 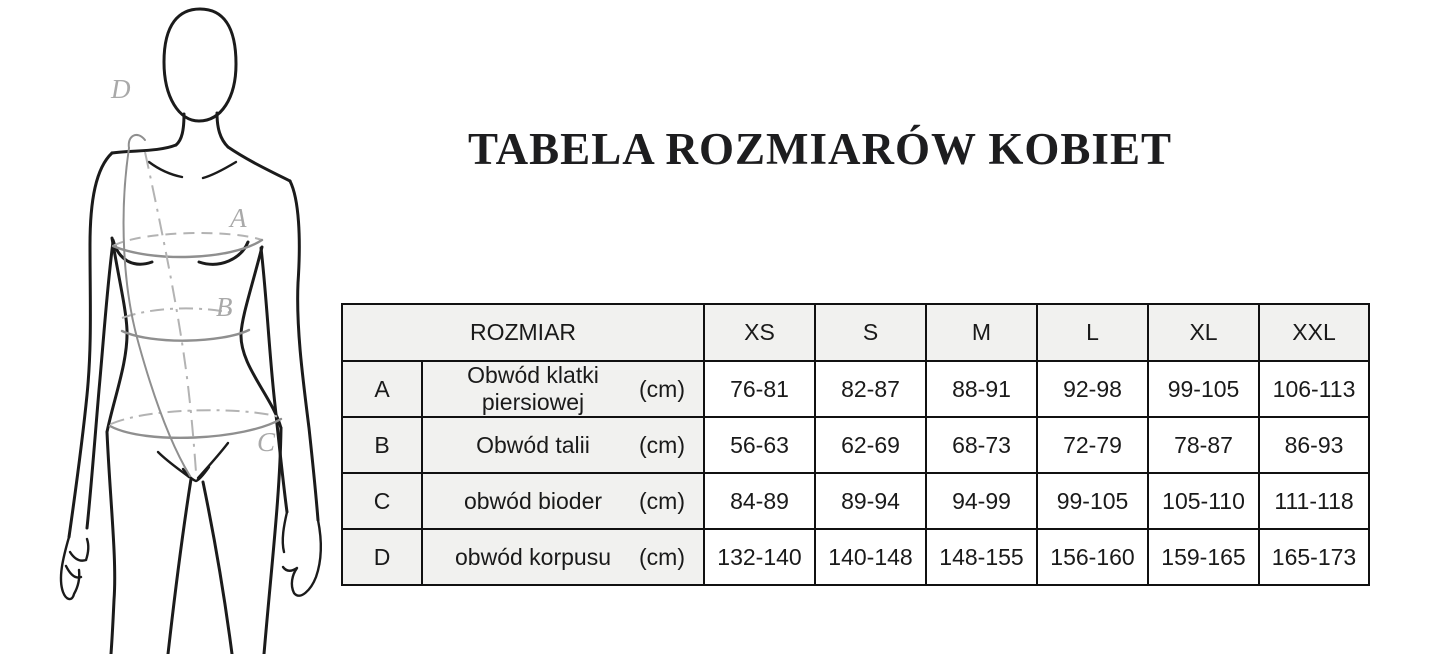 What do you see at coordinates (187, 239) in the screenshot?
I see `measure-a-dashed` at bounding box center [187, 239].